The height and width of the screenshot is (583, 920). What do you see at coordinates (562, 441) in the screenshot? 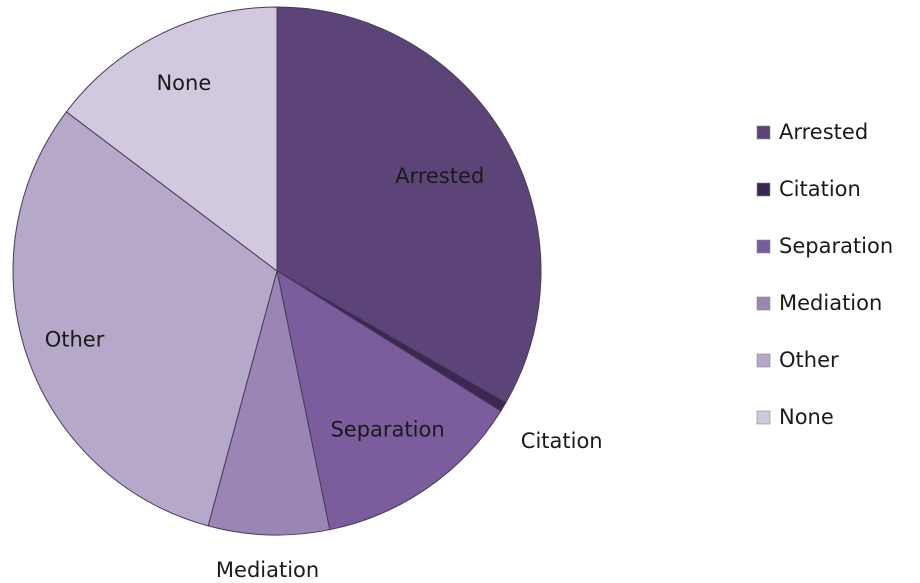
I see `slice-label: Citation` at bounding box center [562, 441].